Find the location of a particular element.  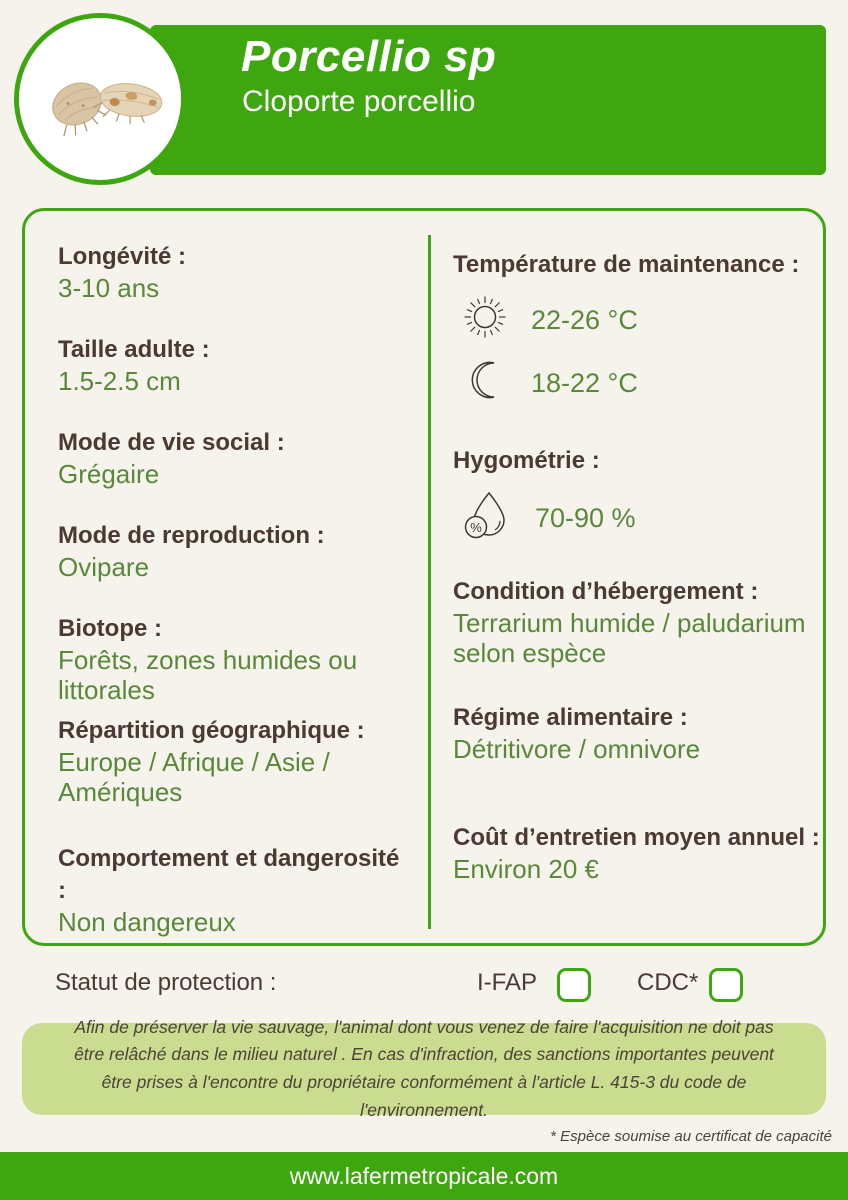

woodlice-image is located at coordinates (100, 99).